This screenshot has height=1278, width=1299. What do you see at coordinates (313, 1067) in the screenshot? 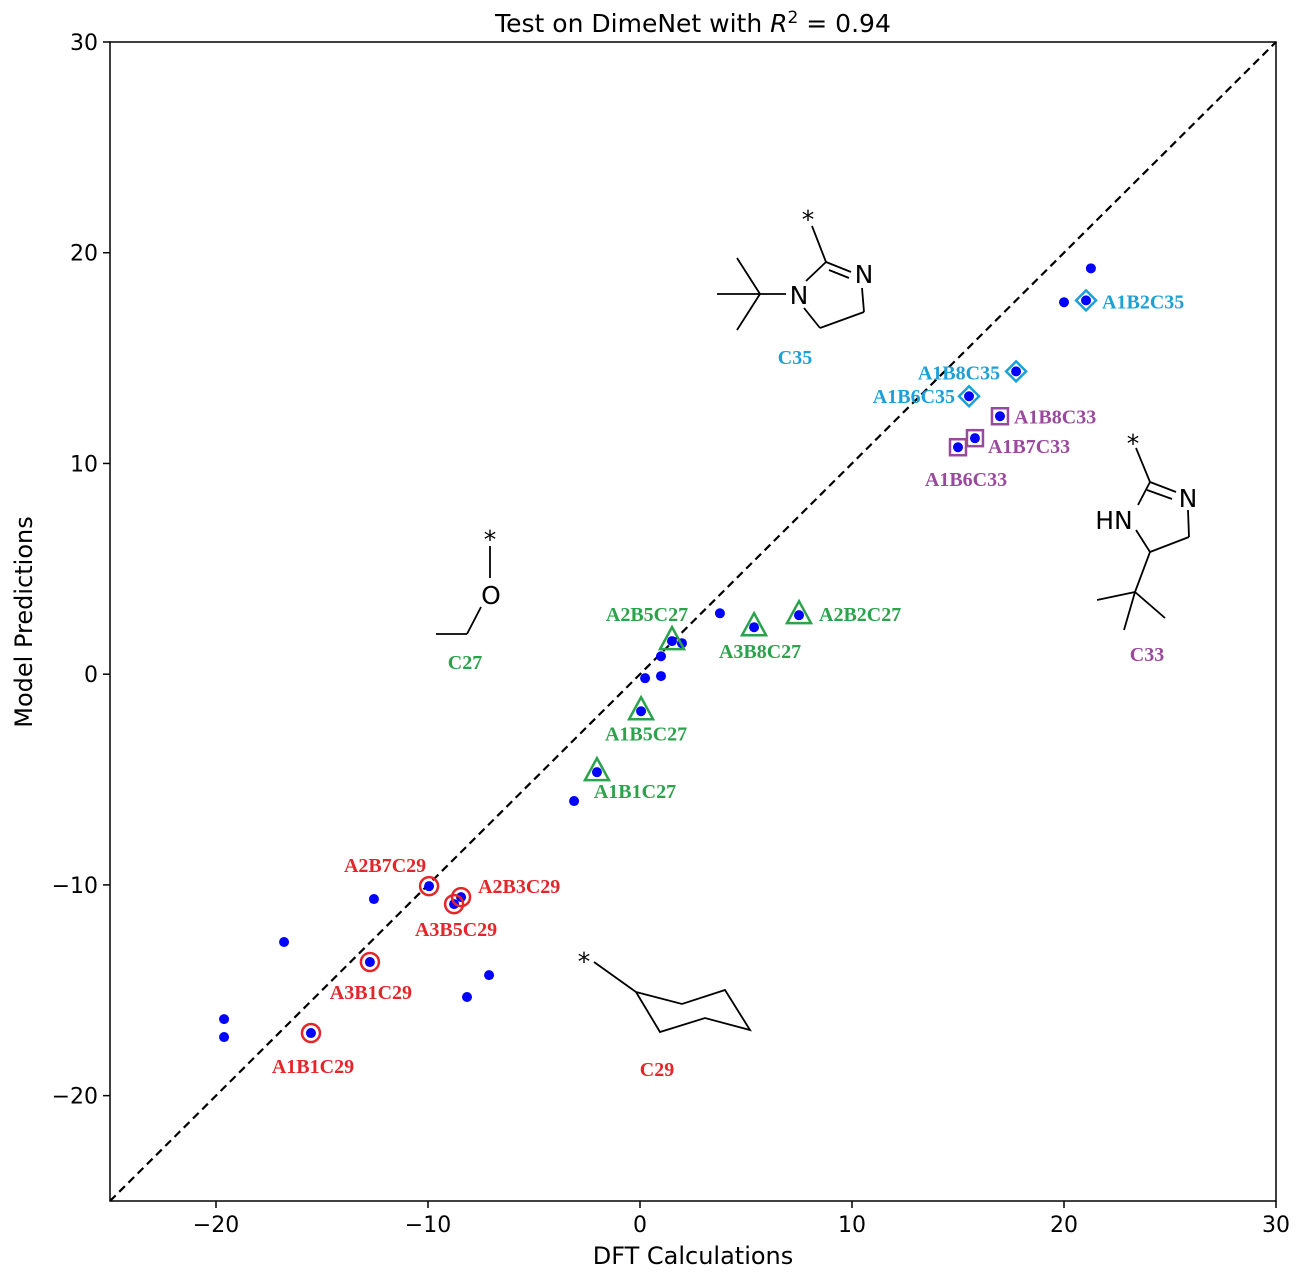
I see `annotation-label: A1B1C29` at bounding box center [313, 1067].